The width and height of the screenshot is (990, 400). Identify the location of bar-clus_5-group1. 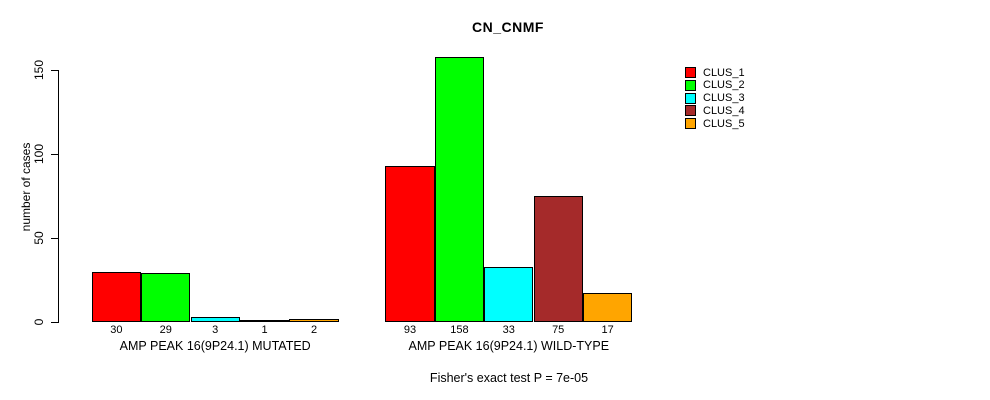
(314, 320).